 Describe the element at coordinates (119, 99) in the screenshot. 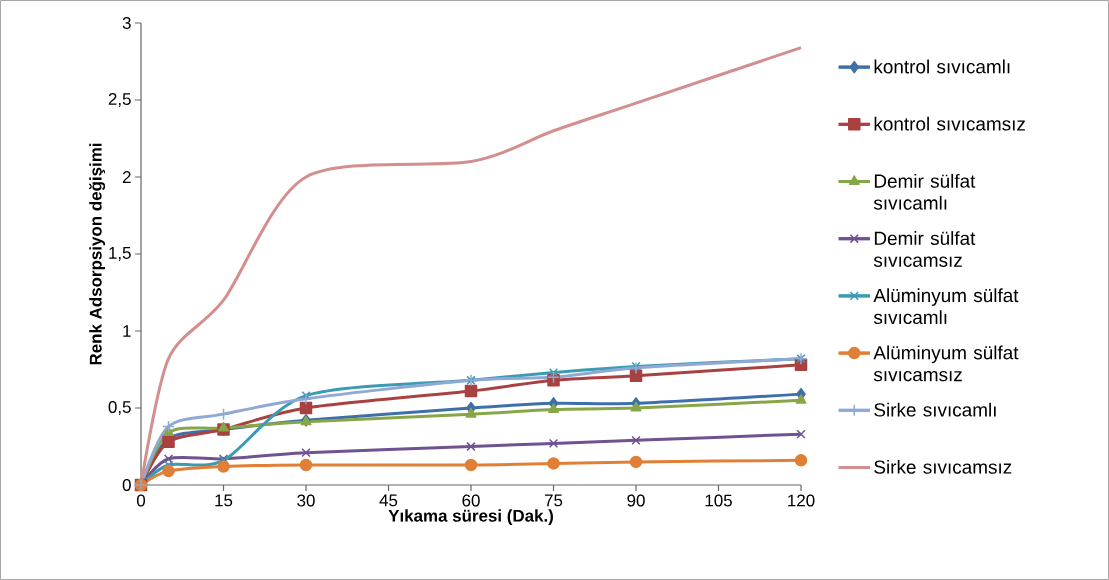

I see `y-tick-label: 2,5` at that location.